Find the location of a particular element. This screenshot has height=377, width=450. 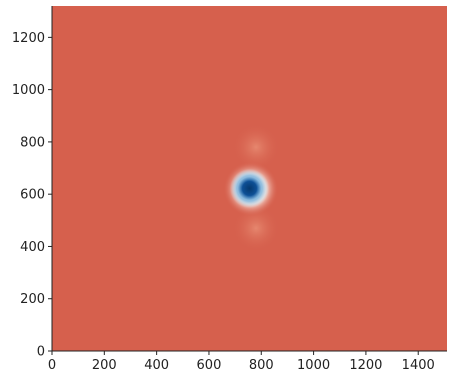

y-tick-label: 400 is located at coordinates (32, 247).